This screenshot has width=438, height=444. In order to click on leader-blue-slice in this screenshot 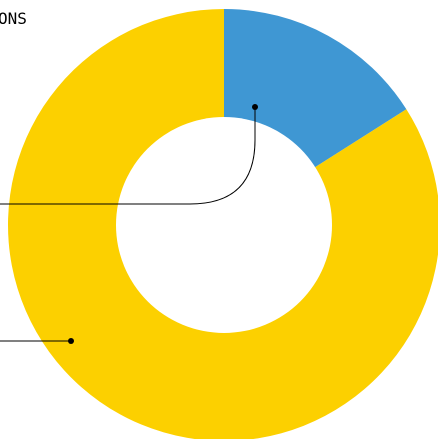, I will do `click(129, 154)`.